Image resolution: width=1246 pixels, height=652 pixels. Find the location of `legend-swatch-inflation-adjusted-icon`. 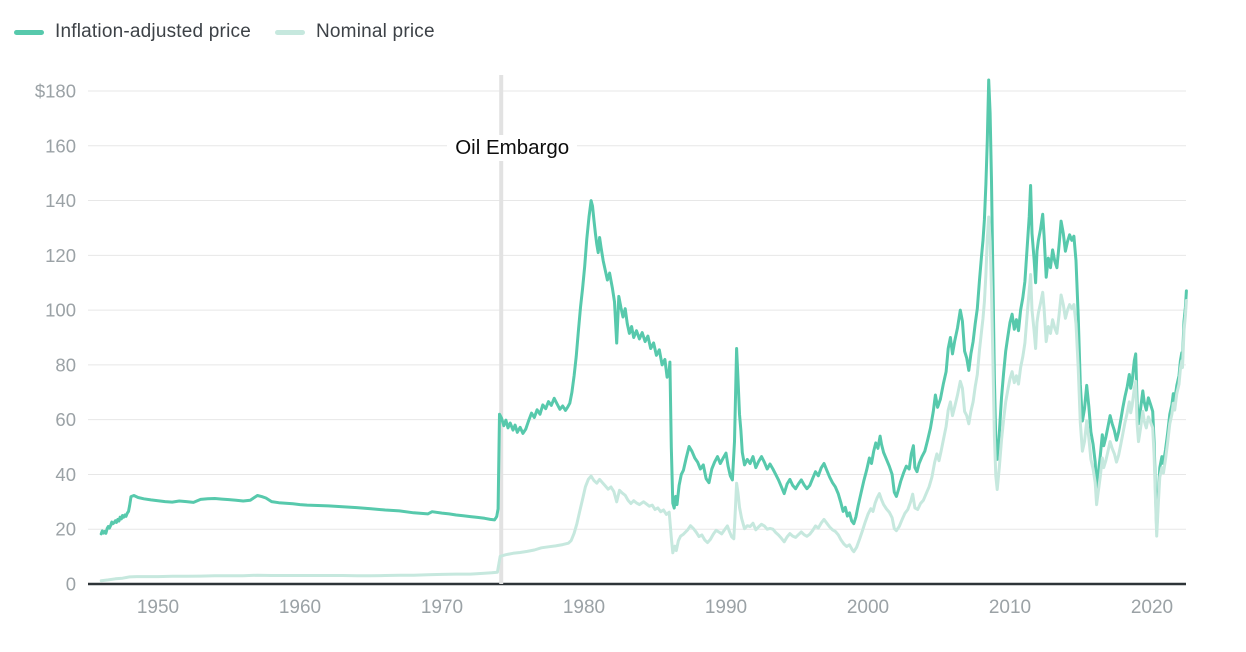

legend-swatch-inflation-adjusted-icon is located at coordinates (29, 32).